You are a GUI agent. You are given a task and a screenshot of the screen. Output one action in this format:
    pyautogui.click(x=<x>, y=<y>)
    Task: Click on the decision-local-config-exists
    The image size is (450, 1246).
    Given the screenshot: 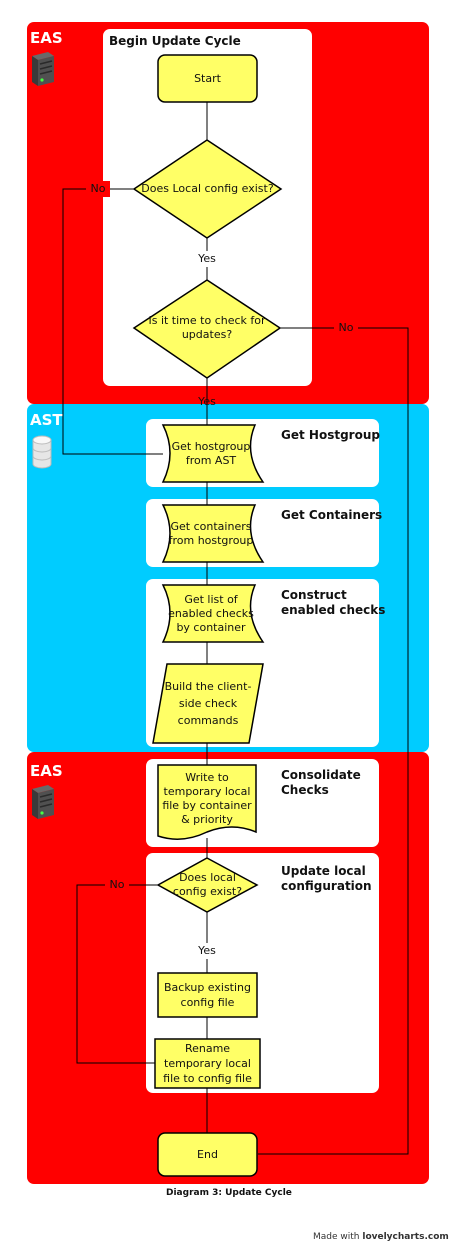 What is the action you would take?
    pyautogui.click(x=207, y=885)
    